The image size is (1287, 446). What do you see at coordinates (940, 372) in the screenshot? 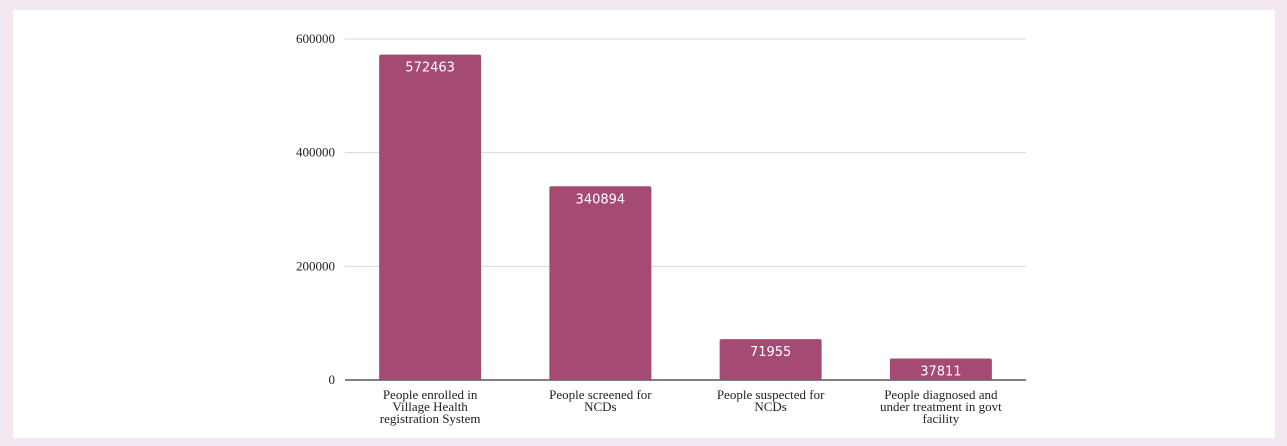
I see `data-label: 37811` at bounding box center [940, 372].